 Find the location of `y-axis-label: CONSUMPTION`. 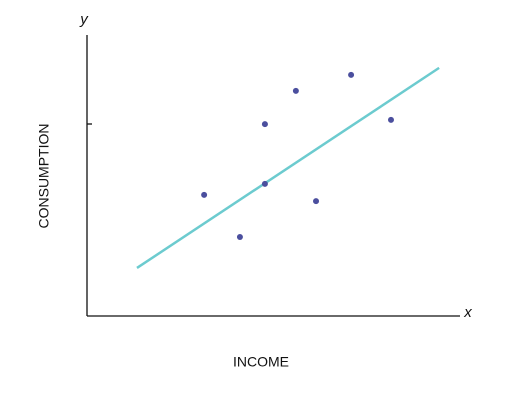

y-axis-label: CONSUMPTION is located at coordinates (44, 176).